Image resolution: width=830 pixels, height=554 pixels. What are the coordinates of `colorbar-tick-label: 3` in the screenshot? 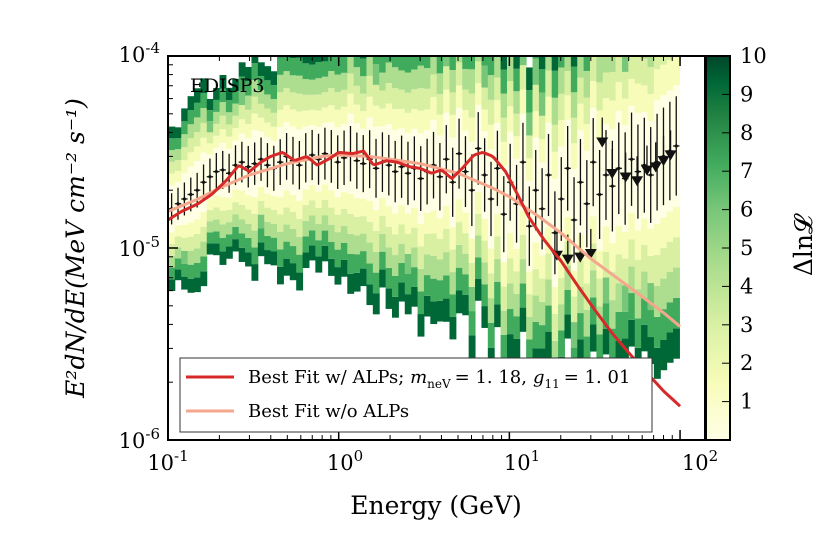 It's located at (746, 325).